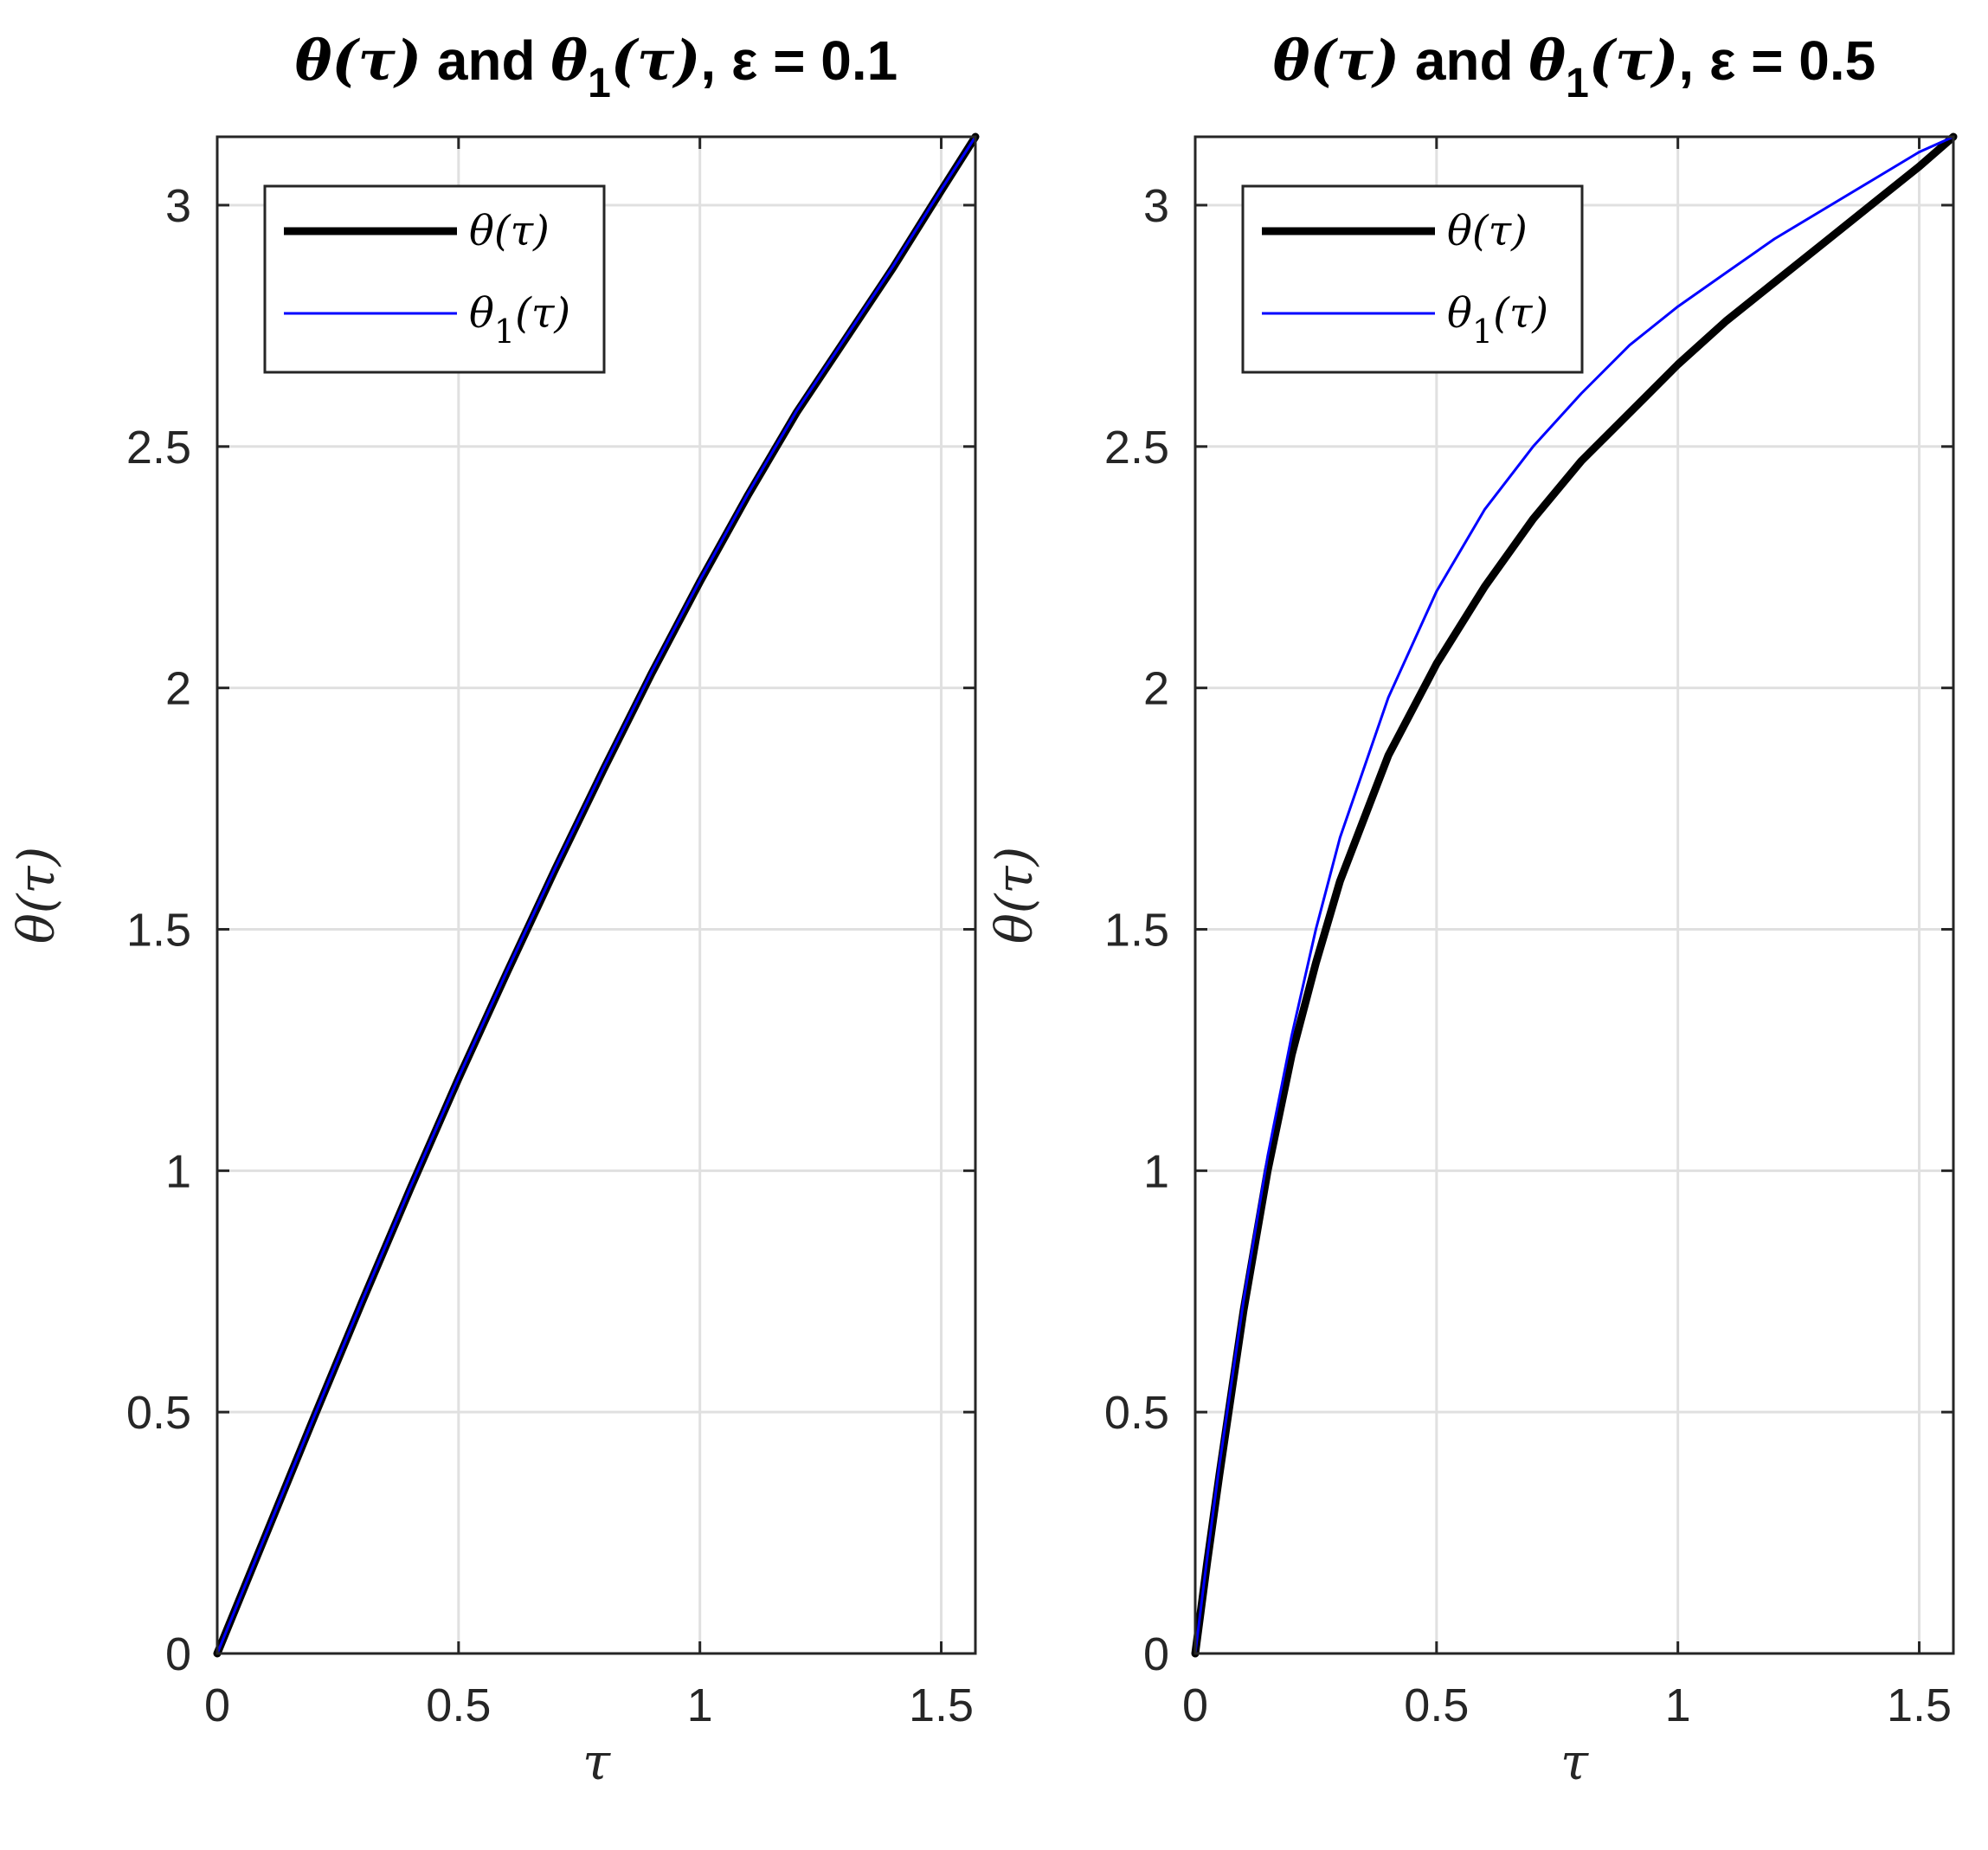  I want to click on chart-title: θ(τ) and θ1(τ), ε = 0.5, so click(1574, 67).